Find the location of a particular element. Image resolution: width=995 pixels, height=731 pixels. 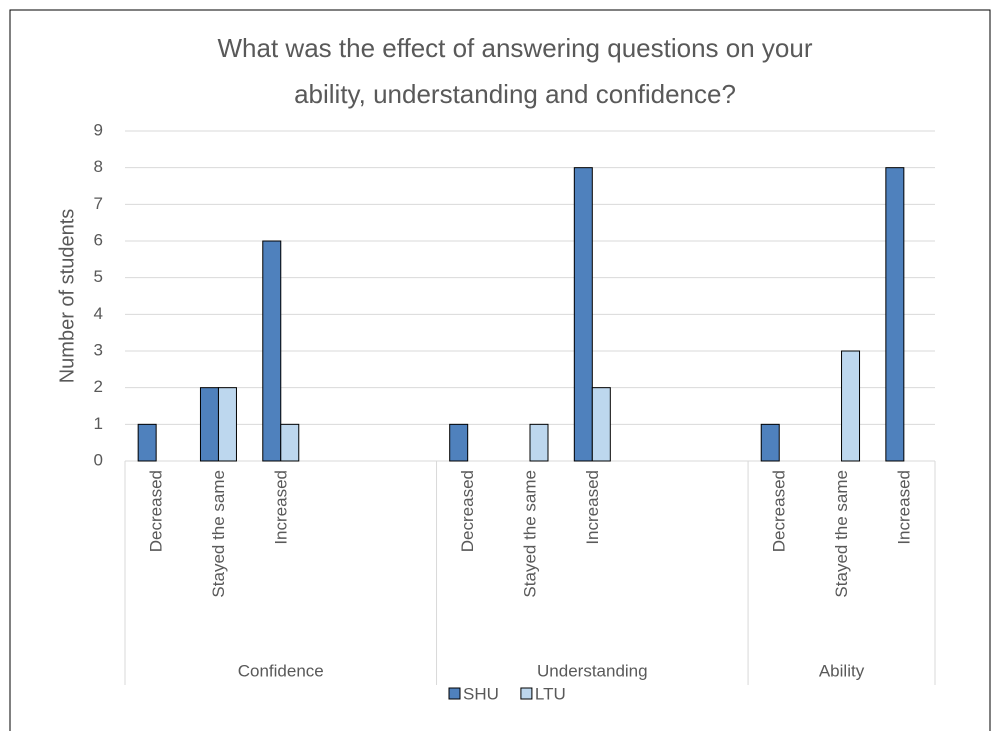

group-label: Confidence is located at coordinates (281, 670).